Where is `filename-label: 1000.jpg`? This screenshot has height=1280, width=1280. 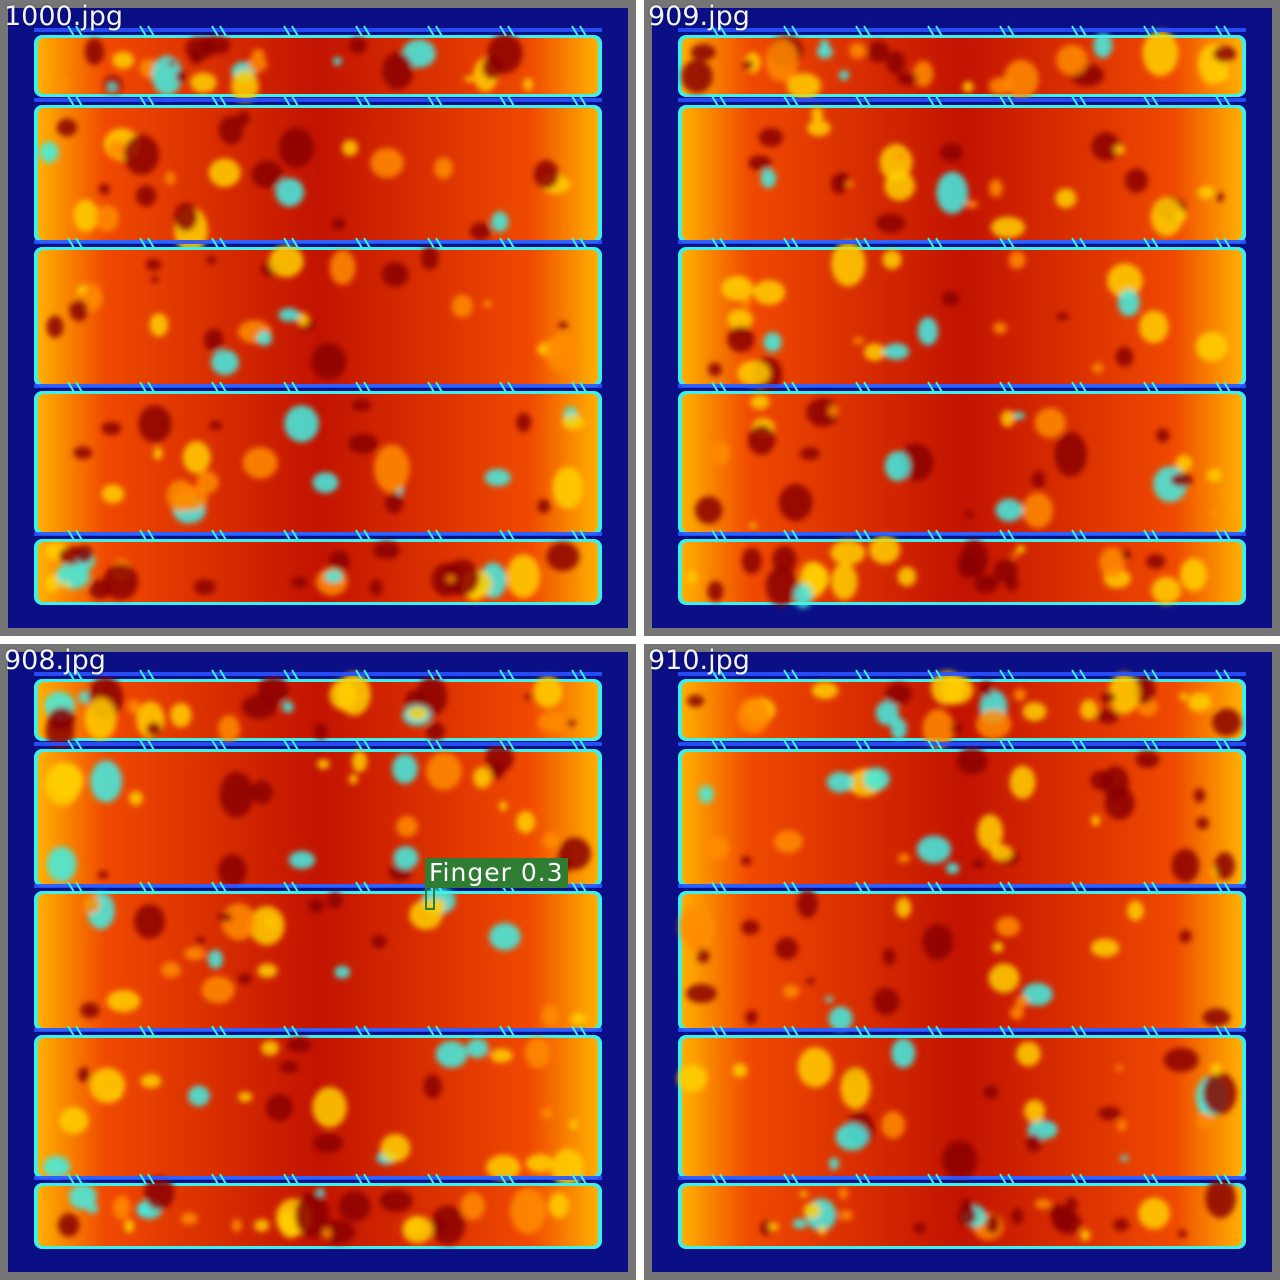
filename-label: 1000.jpg is located at coordinates (64, 16).